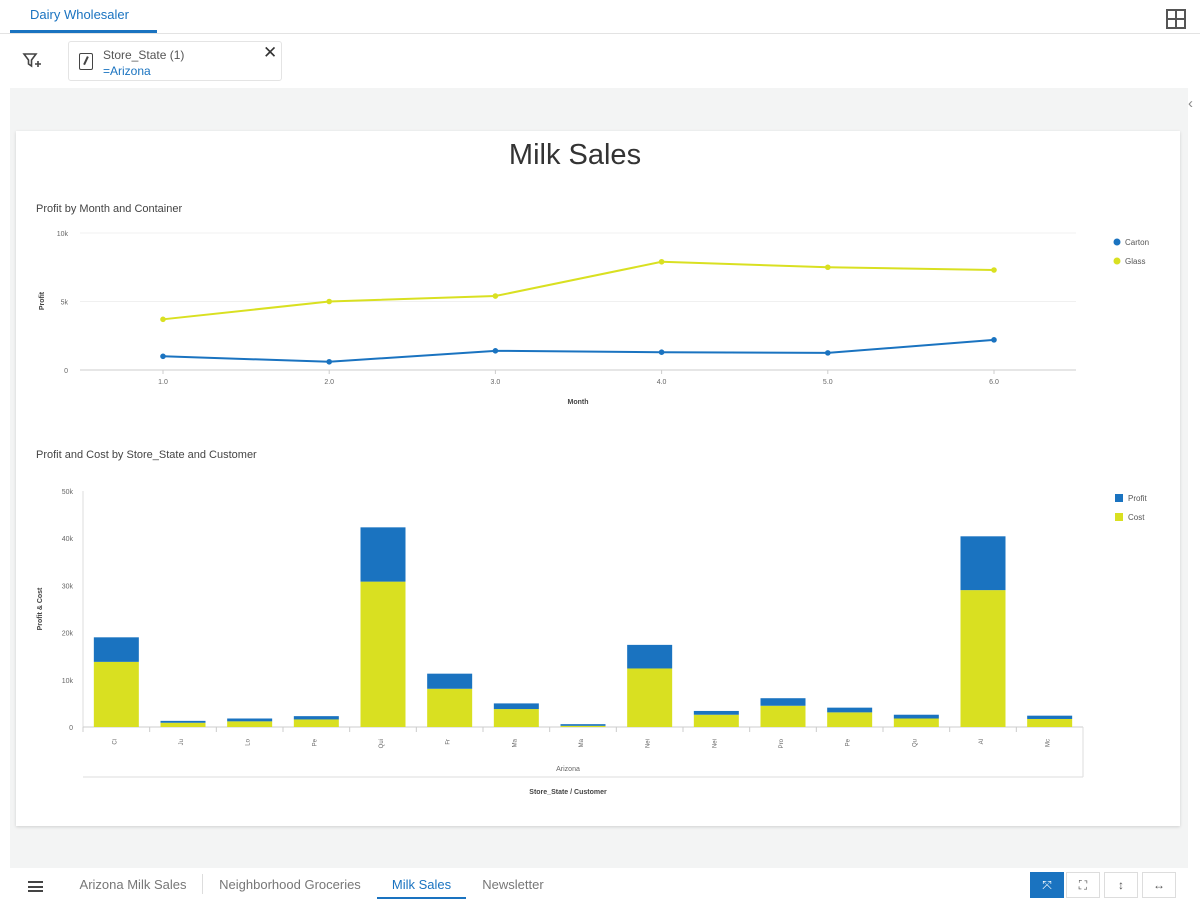 Image resolution: width=1200 pixels, height=900 pixels. I want to click on x-tick-label: Ci, so click(115, 742).